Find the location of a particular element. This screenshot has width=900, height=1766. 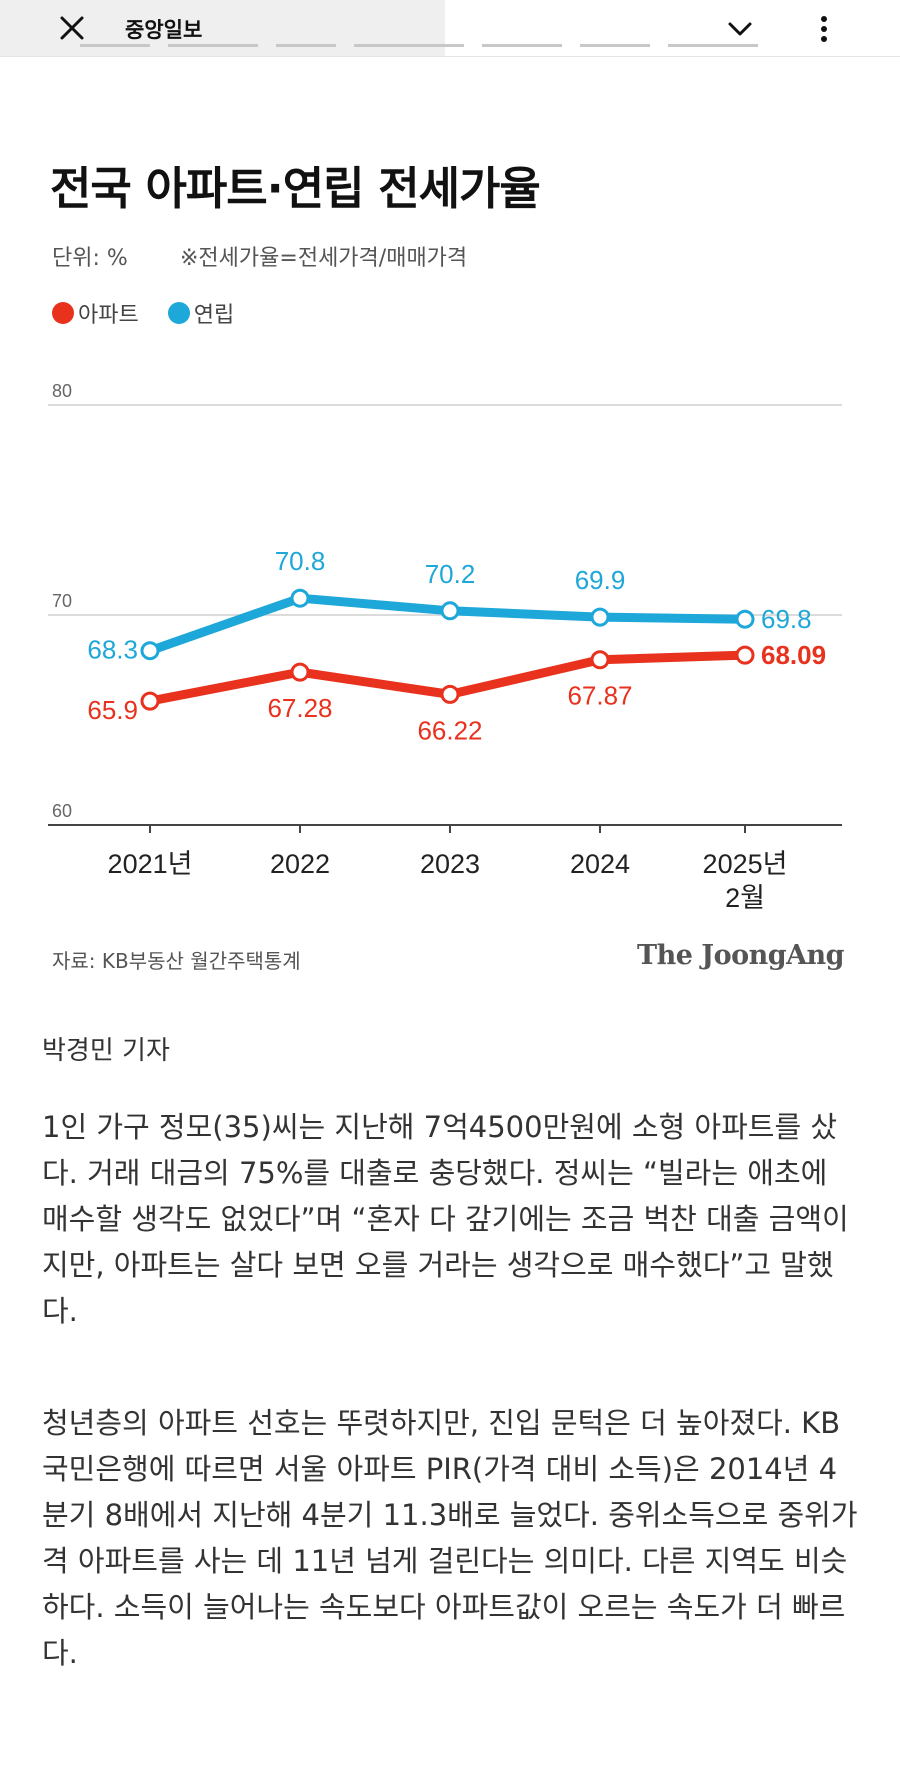

legend-item-apartment: 아파트 is located at coordinates (95, 313).